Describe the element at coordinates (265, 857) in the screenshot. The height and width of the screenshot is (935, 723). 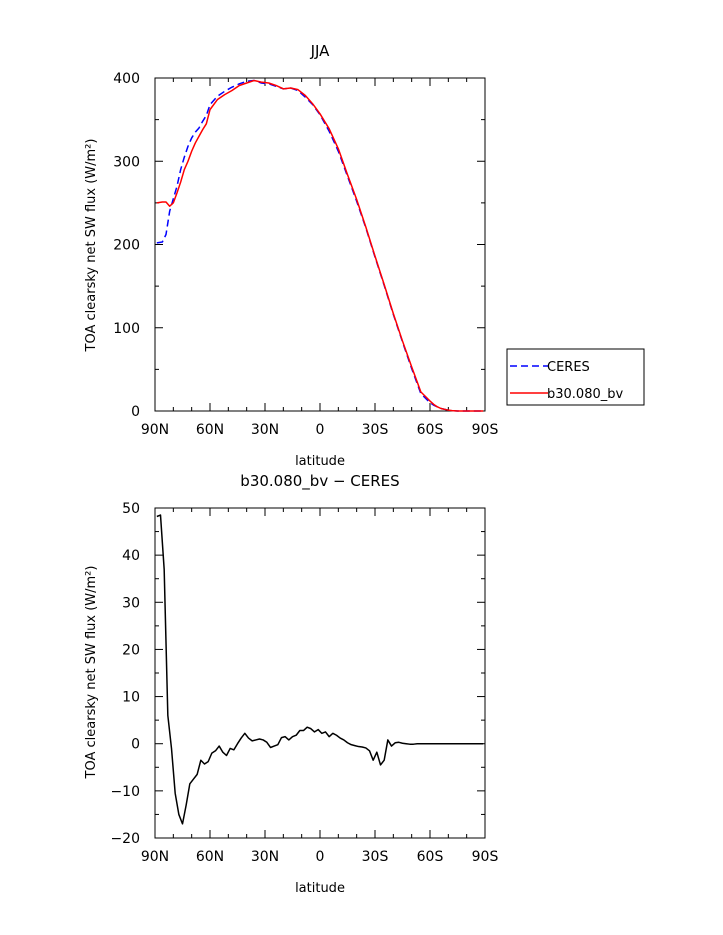
I see `bottom-x-tick-label: 30N` at that location.